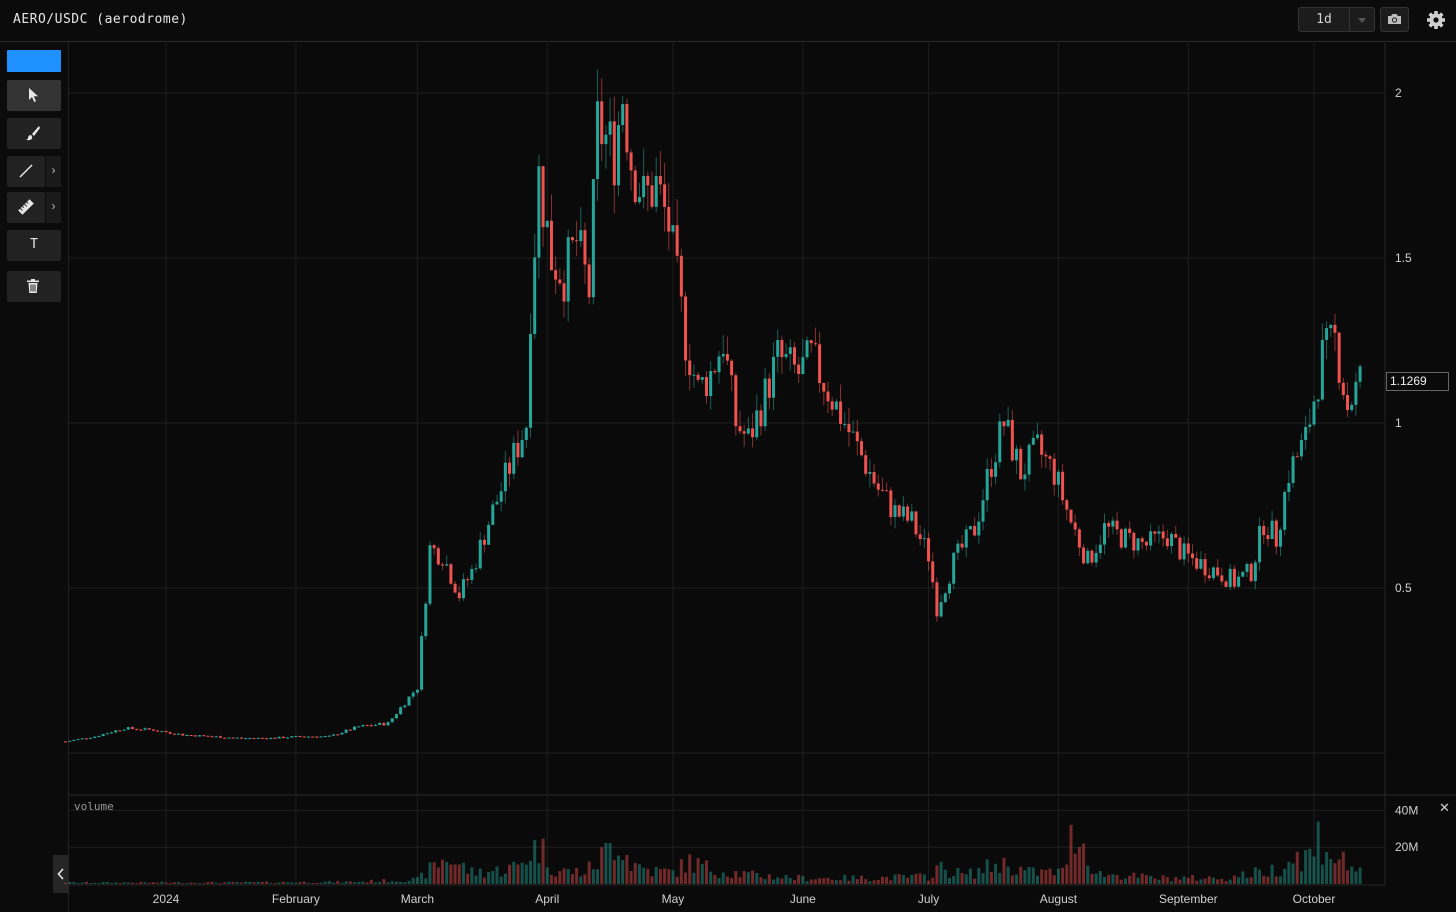 The height and width of the screenshot is (912, 1456). I want to click on last-price-label: 1.1269, so click(1417, 381).